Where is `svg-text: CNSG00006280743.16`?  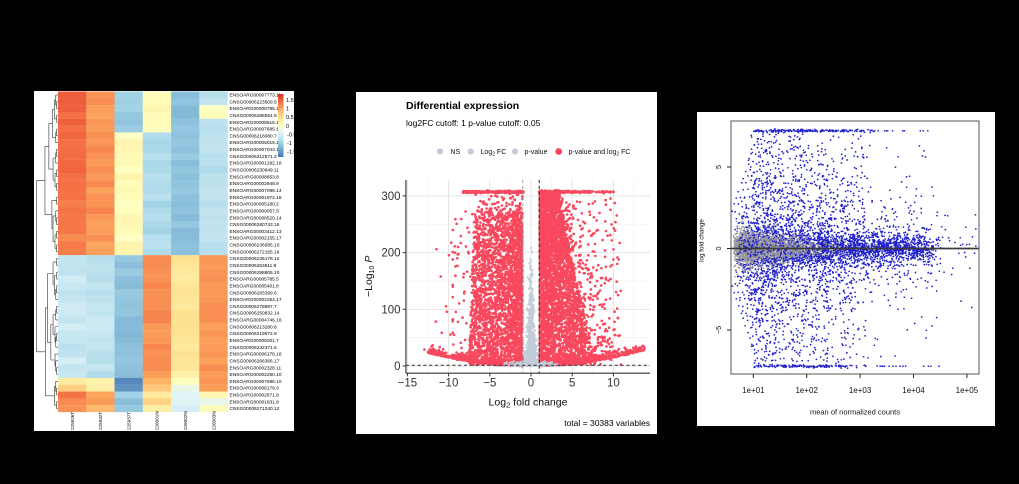 svg-text: CNSG00006280743.16 is located at coordinates (255, 225).